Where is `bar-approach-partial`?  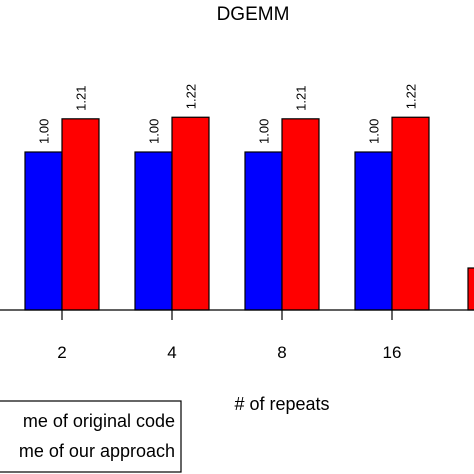
bar-approach-partial is located at coordinates (470, 289).